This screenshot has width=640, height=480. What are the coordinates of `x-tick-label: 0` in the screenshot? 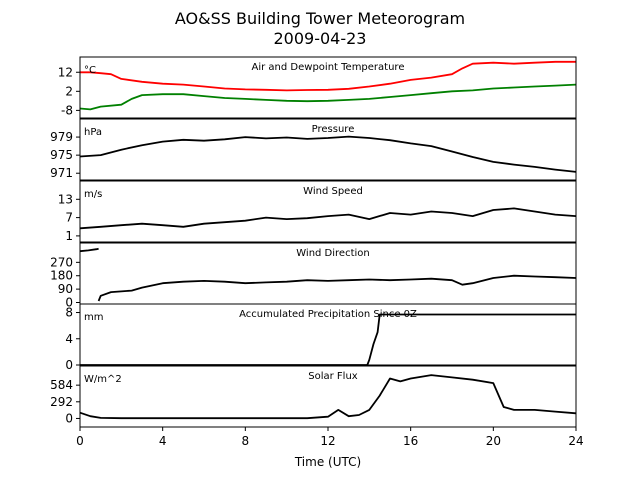 It's located at (80, 441).